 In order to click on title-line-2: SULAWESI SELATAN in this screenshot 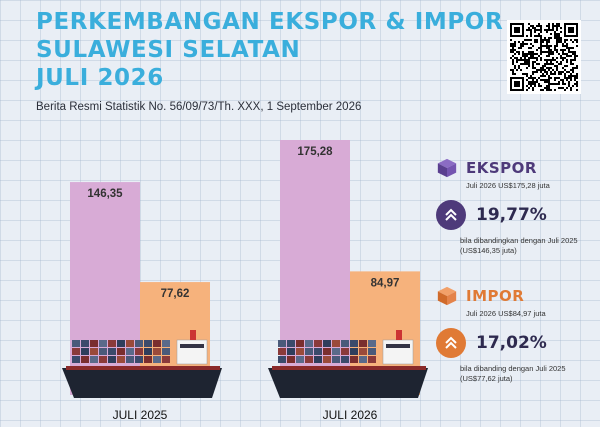, I will do `click(168, 50)`.